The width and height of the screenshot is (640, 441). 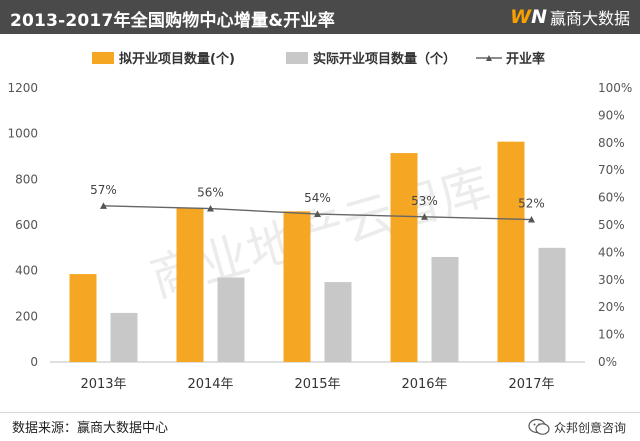 What do you see at coordinates (531, 384) in the screenshot?
I see `x-tick-label: 2017年` at bounding box center [531, 384].